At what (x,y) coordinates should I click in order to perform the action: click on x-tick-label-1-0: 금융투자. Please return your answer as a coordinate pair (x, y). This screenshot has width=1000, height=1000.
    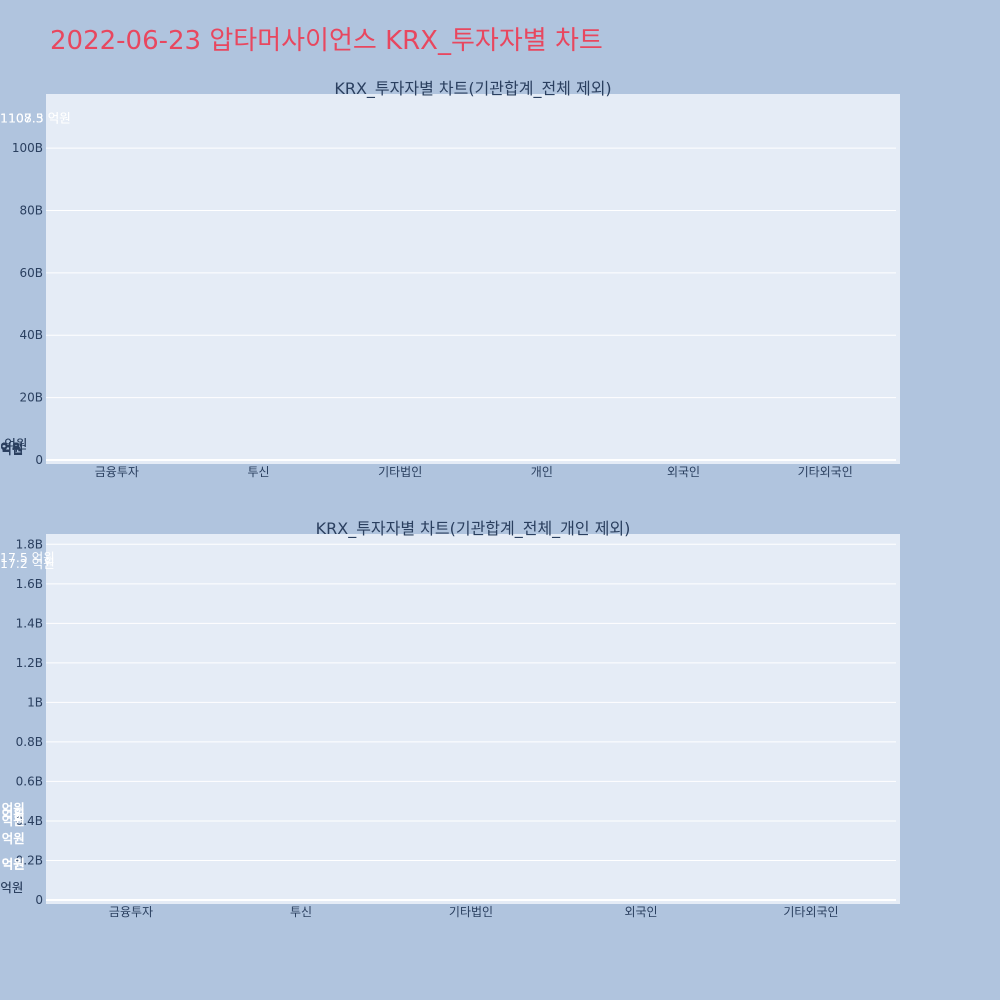
    Looking at the image, I should click on (117, 472).